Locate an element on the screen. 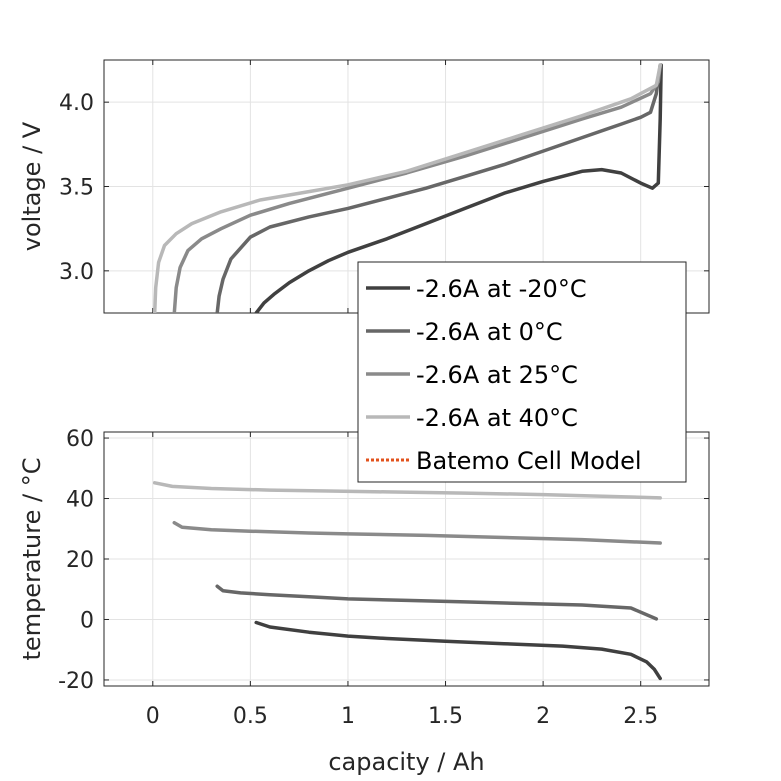 Image resolution: width=781 pixels, height=781 pixels. temperature-y-axis-label: temperature / °C is located at coordinates (32, 559).